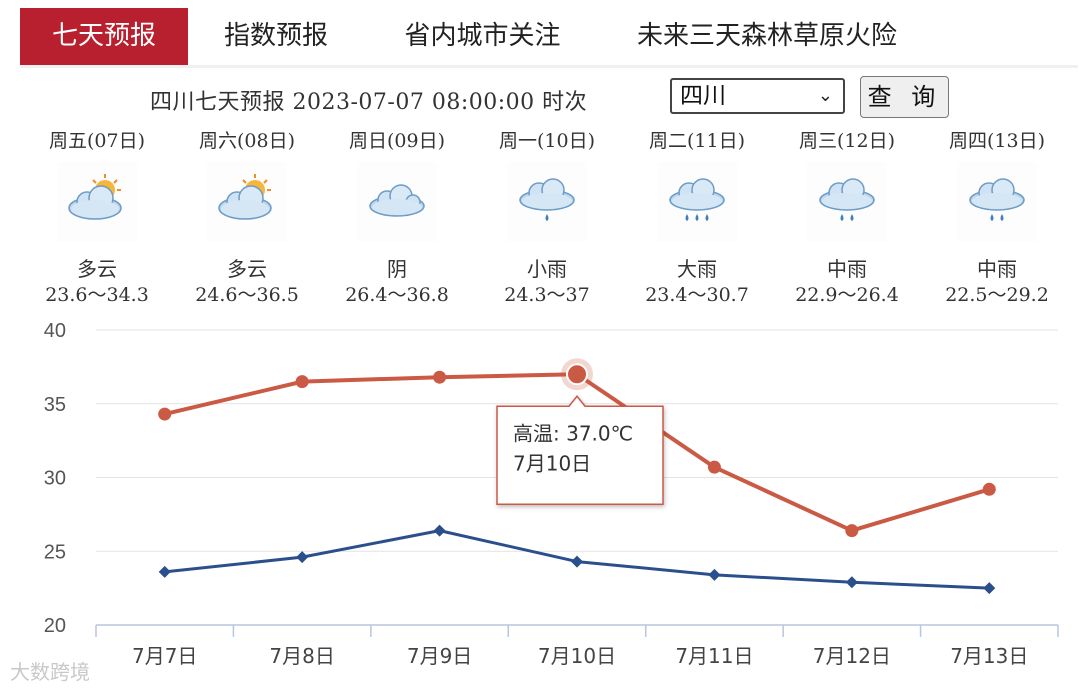 Image resolution: width=1080 pixels, height=691 pixels. I want to click on day-temp-range: 22.5～29.2, so click(997, 295).